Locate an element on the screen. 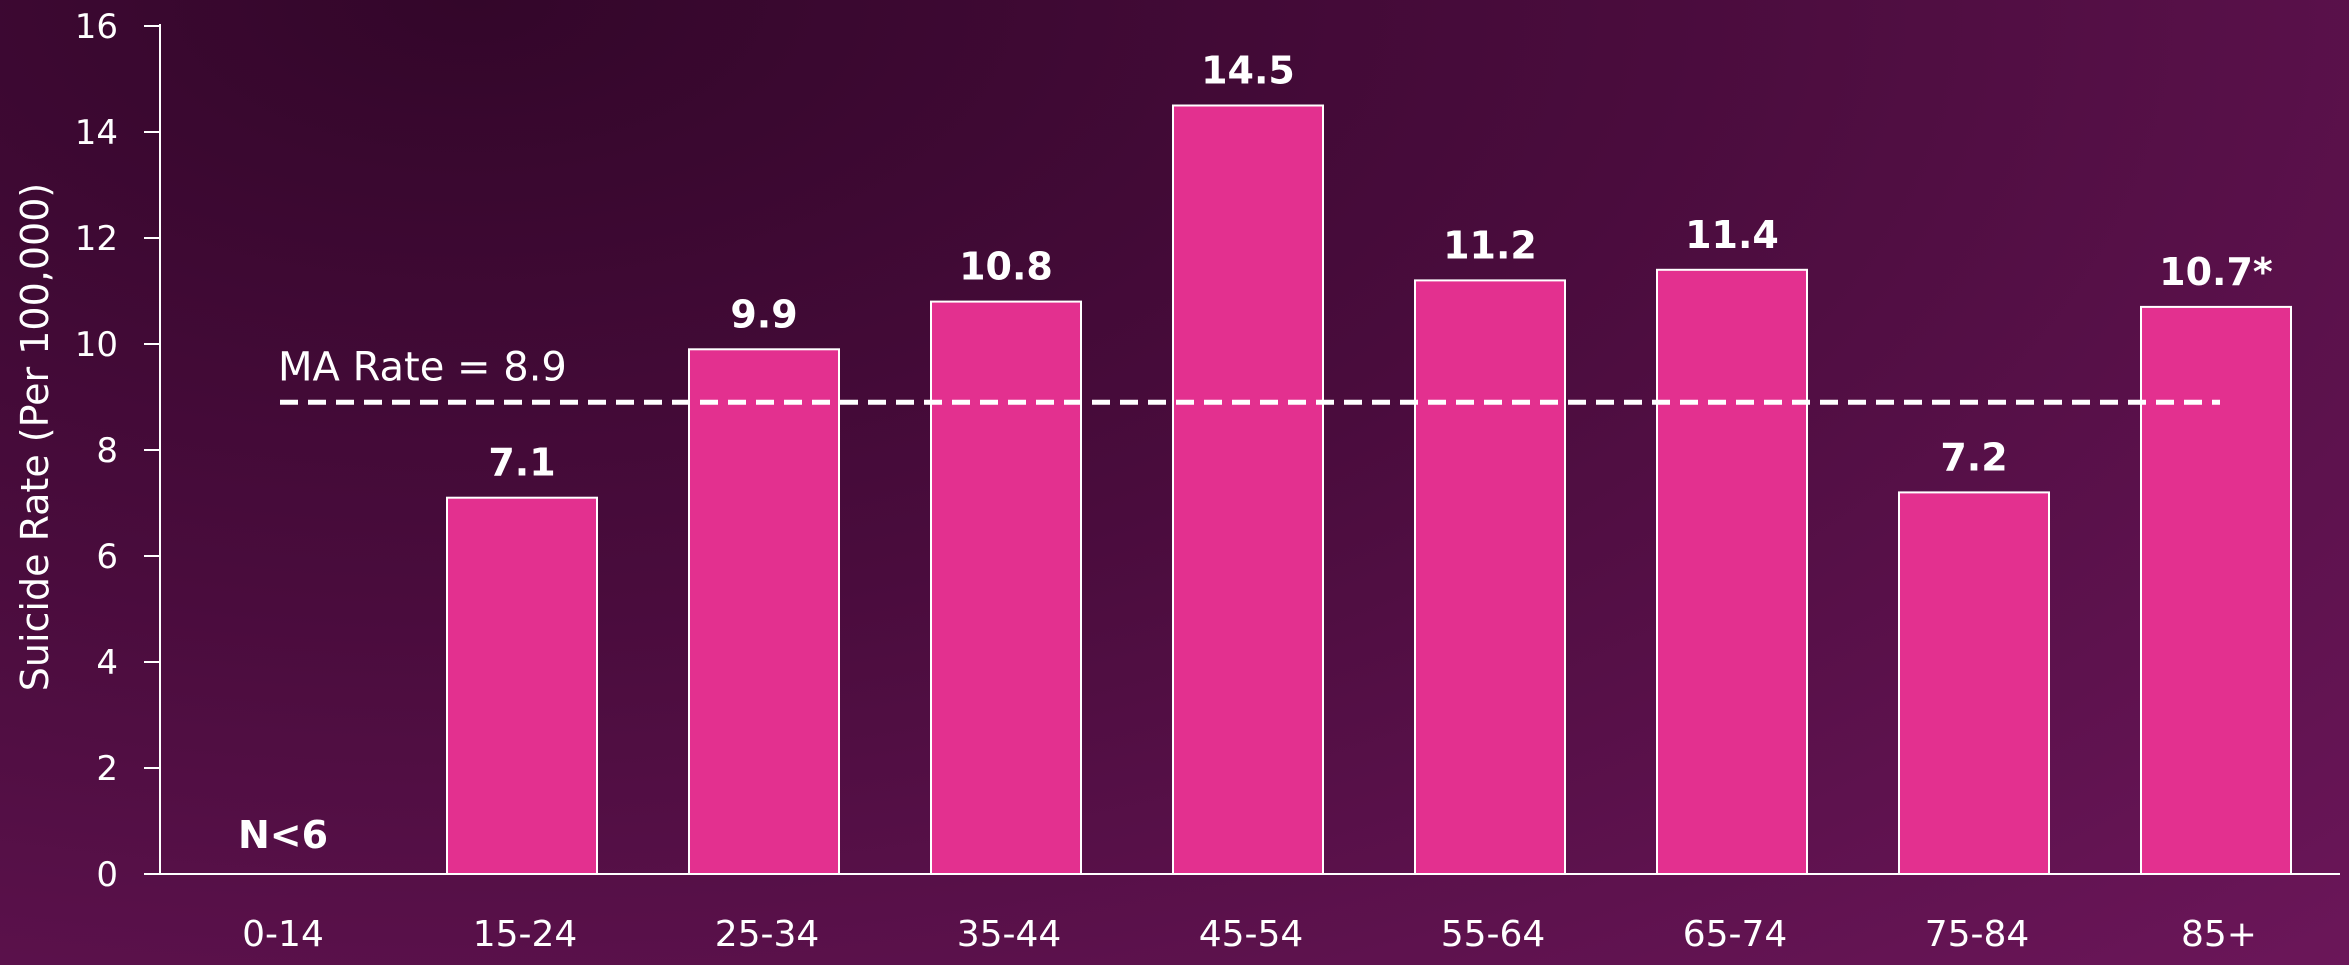  data-label: 7.2 is located at coordinates (1973, 457).